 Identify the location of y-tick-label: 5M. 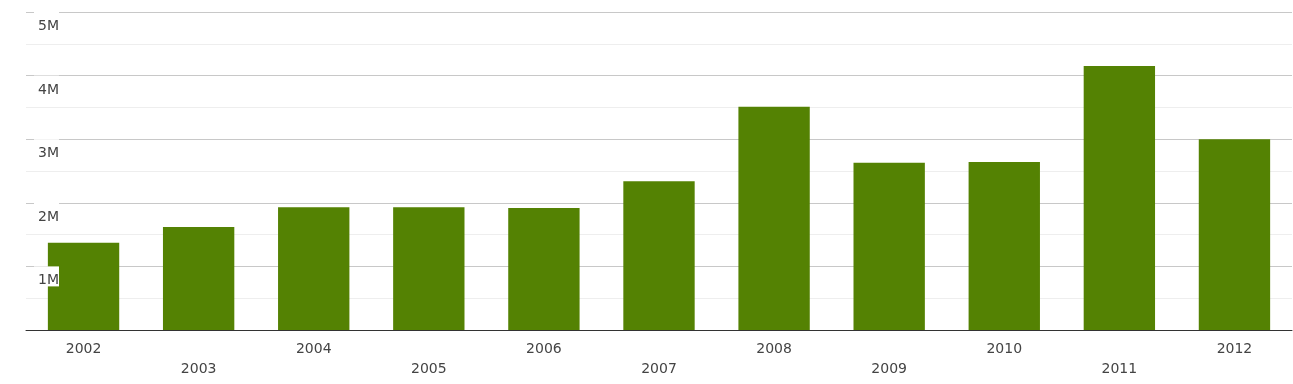
(48, 25).